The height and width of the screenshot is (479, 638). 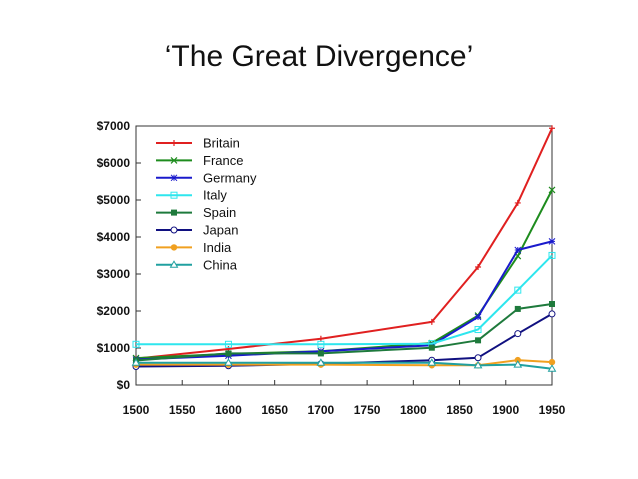 What do you see at coordinates (344, 398) in the screenshot?
I see `x-axis: 1500 1550 1600 1650 1700 1750 1800 1850 1900 1950` at bounding box center [344, 398].